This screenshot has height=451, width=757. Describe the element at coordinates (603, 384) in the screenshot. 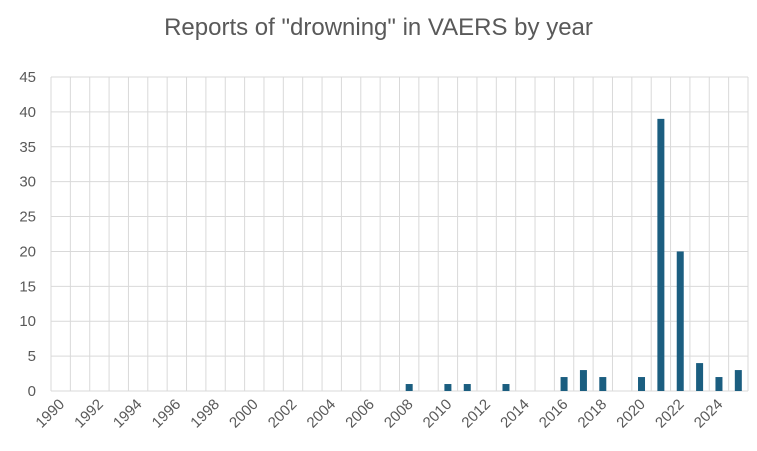

I see `bar-2018` at that location.